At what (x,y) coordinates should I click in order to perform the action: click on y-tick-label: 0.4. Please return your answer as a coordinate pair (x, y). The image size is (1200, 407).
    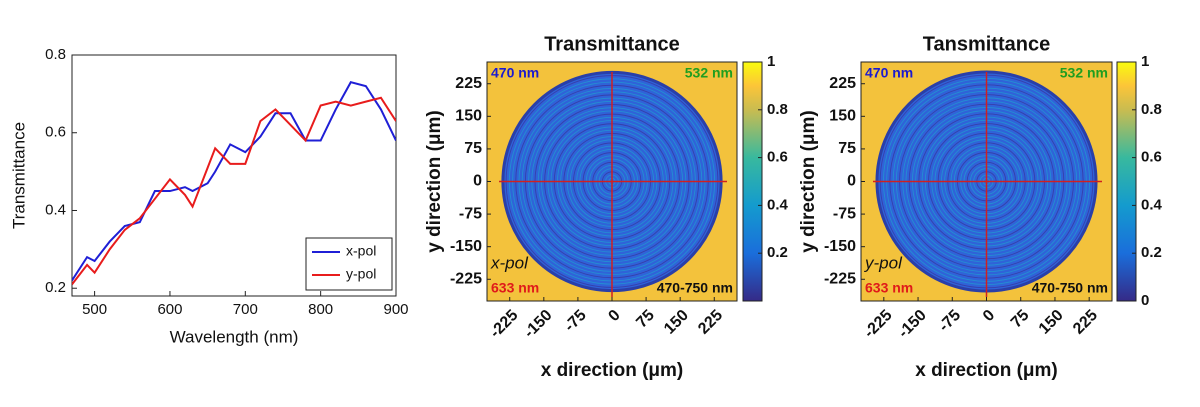
    Looking at the image, I should click on (55, 209).